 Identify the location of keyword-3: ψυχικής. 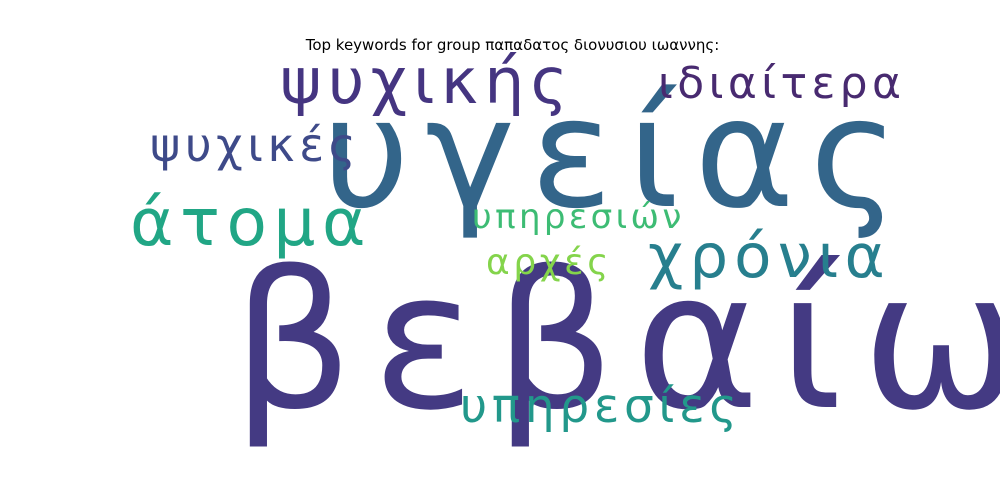
(427, 81).